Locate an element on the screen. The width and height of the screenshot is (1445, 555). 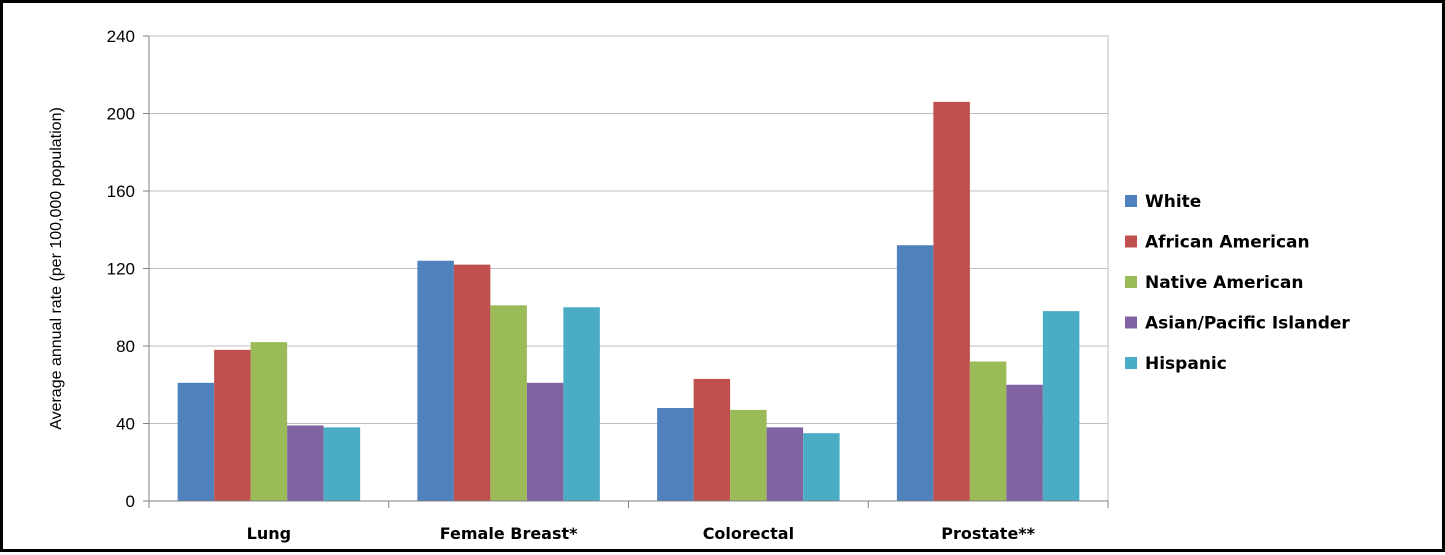
y-tick-label: 0 is located at coordinates (130, 501).